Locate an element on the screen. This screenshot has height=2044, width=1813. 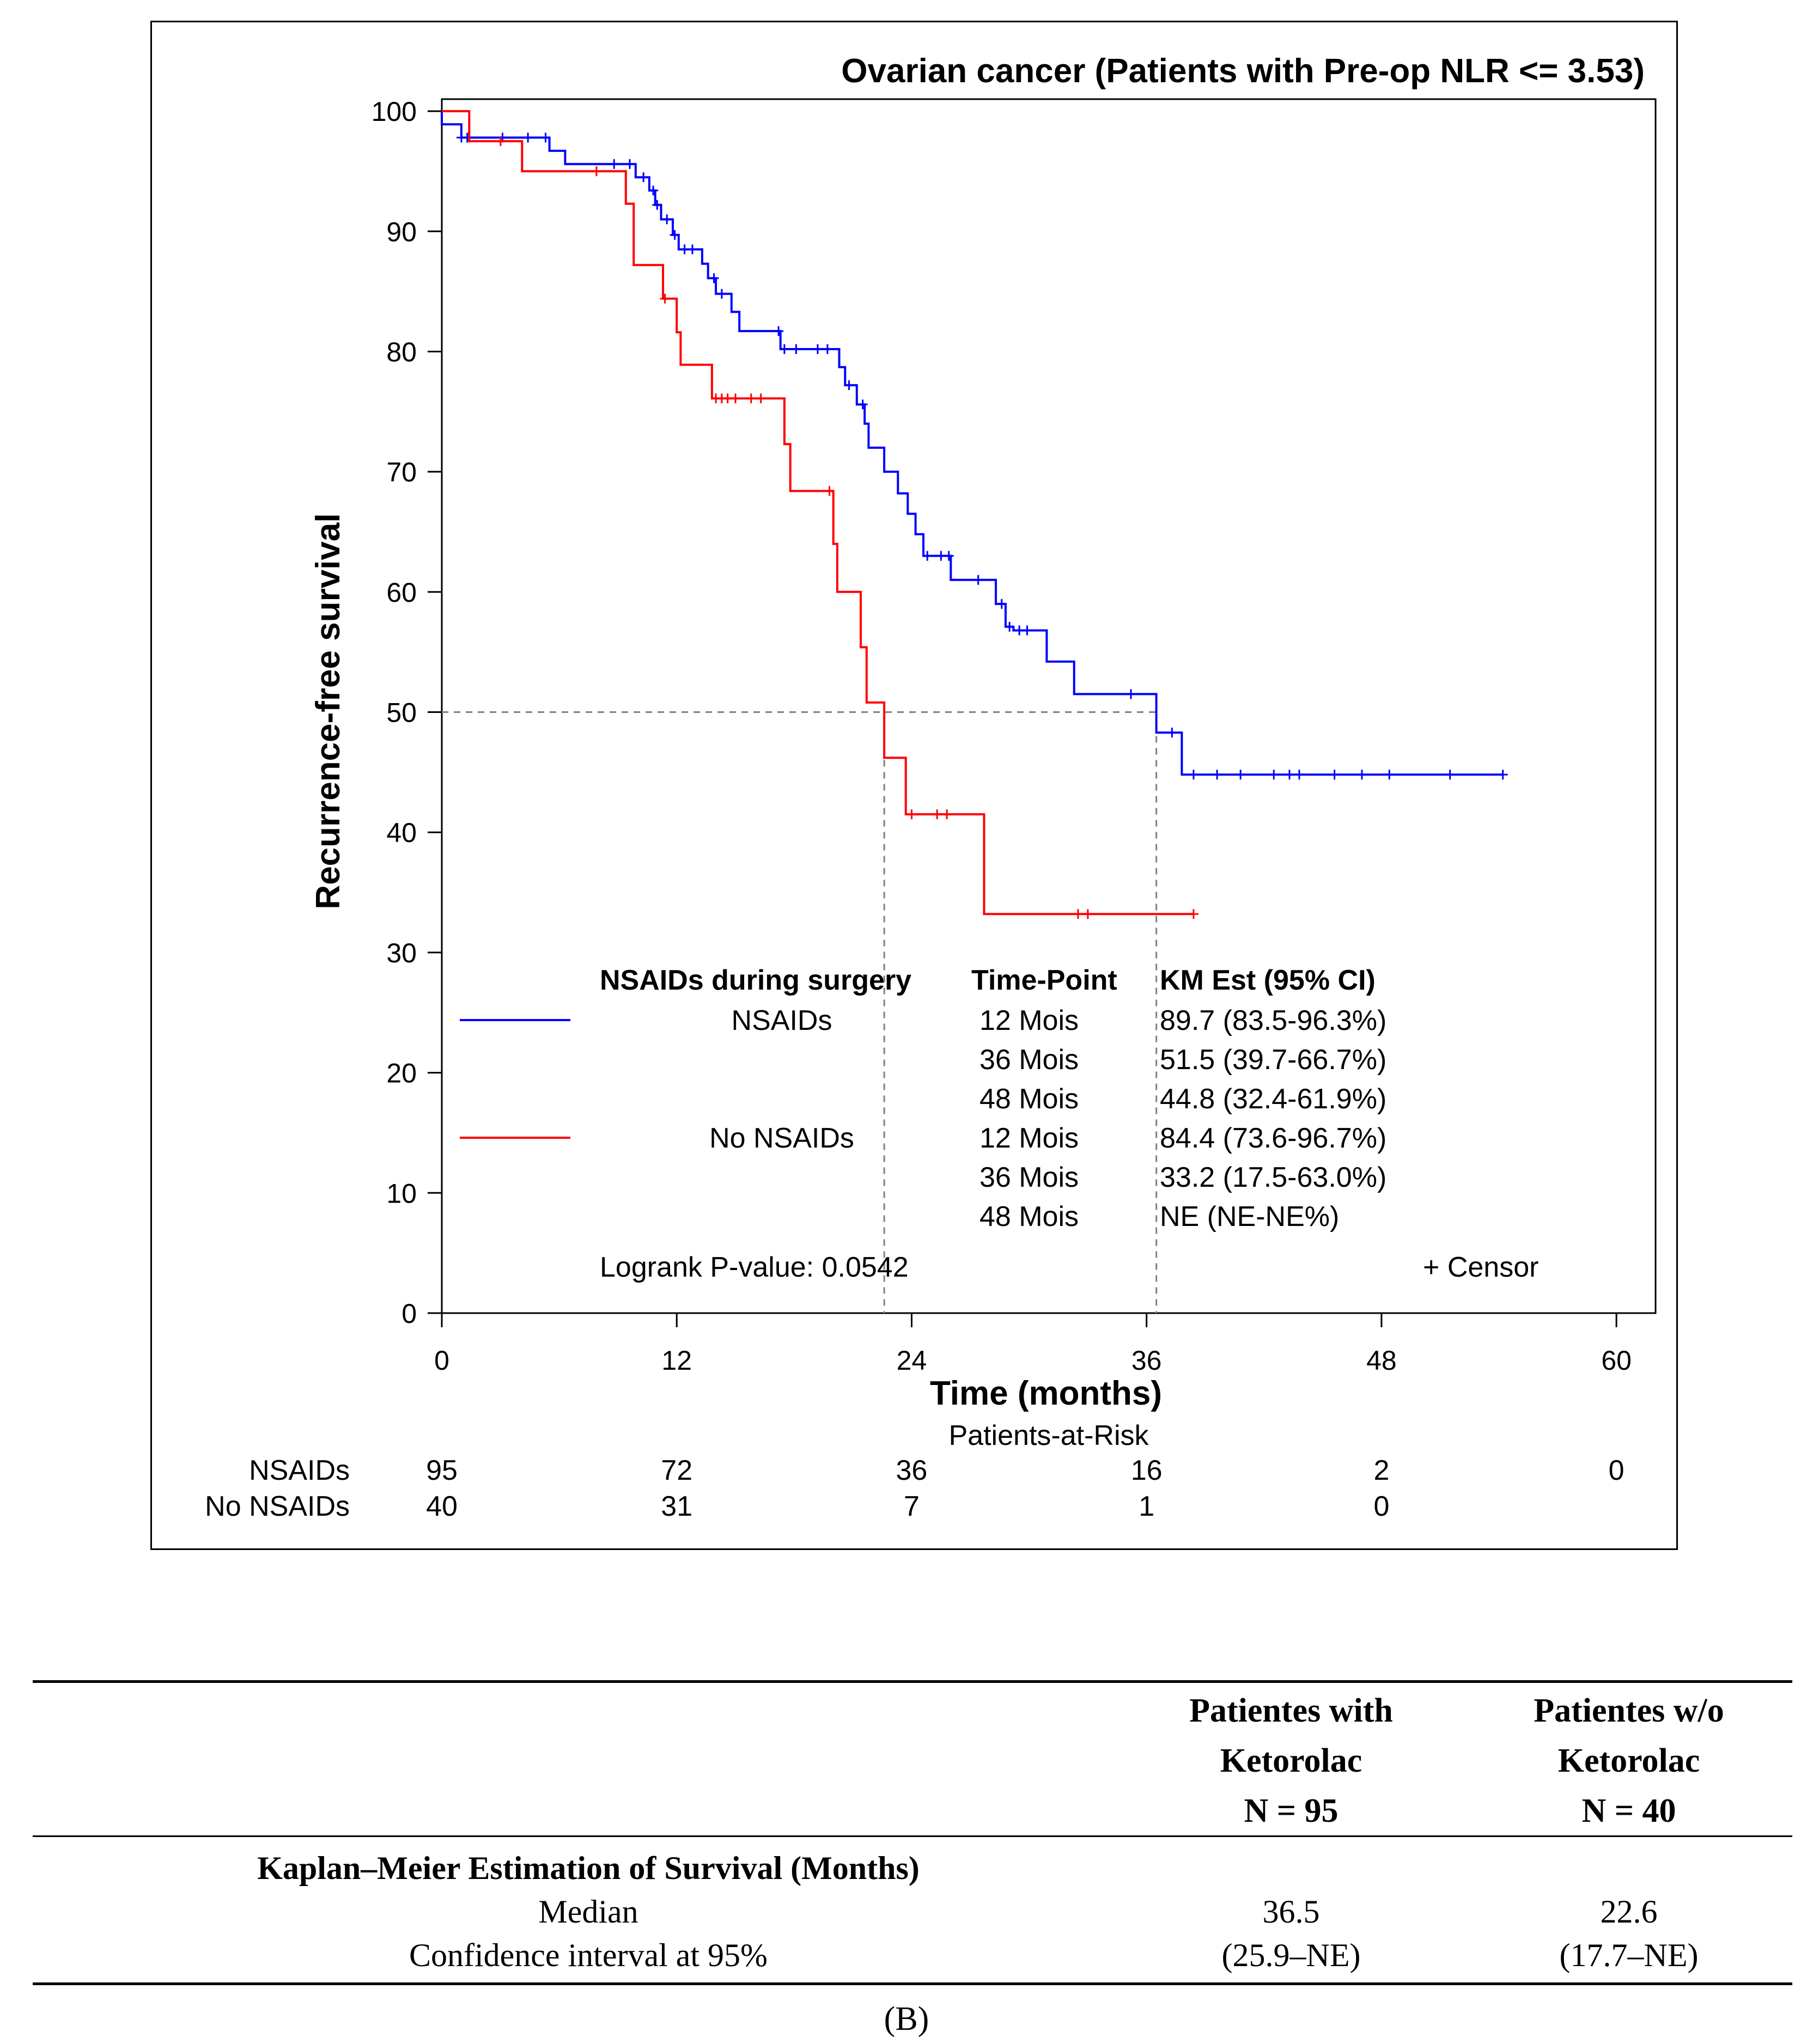
legend-group-label: NSAIDs is located at coordinates (782, 1021).